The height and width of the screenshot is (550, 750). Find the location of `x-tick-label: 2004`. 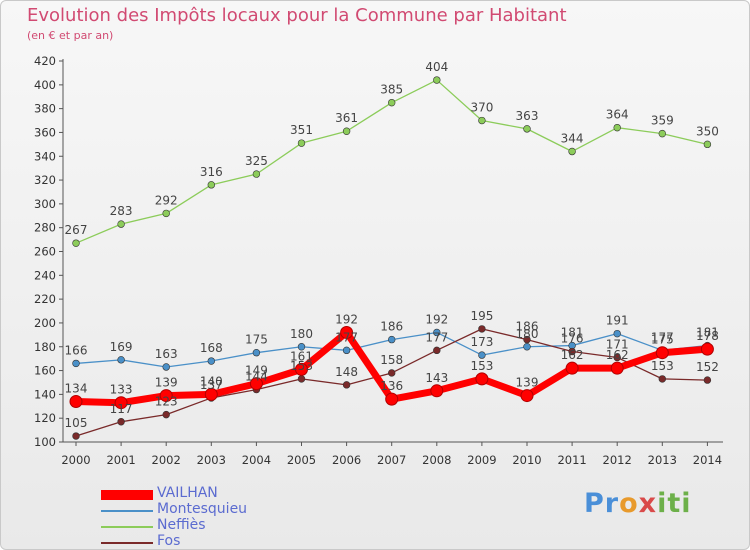

x-tick-label: 2004 is located at coordinates (256, 460).